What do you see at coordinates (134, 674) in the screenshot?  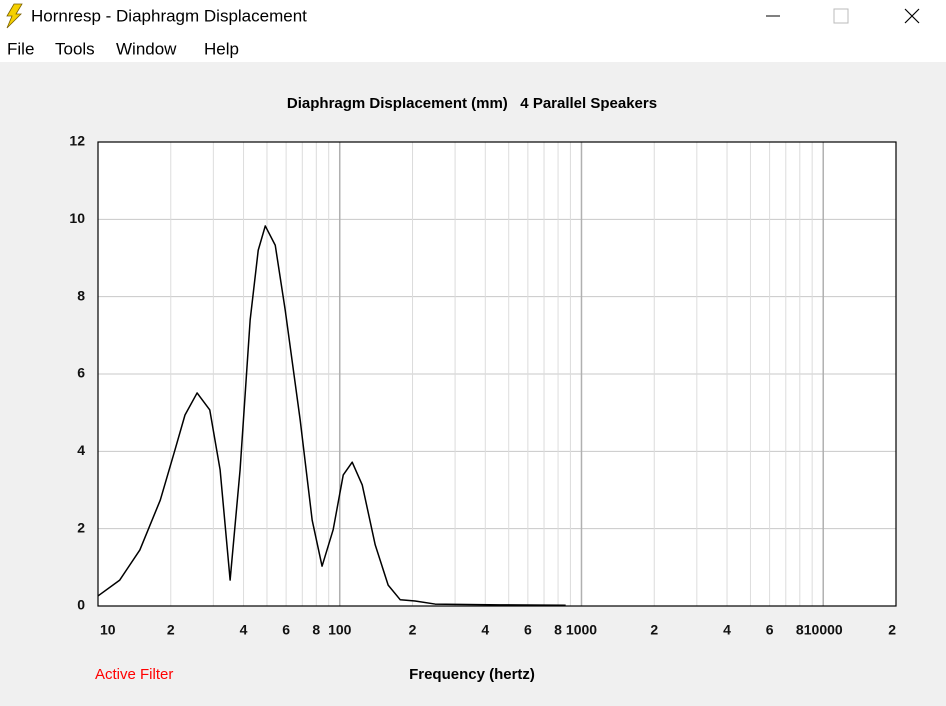 I see `active-filter-annotation: Active Filter` at bounding box center [134, 674].